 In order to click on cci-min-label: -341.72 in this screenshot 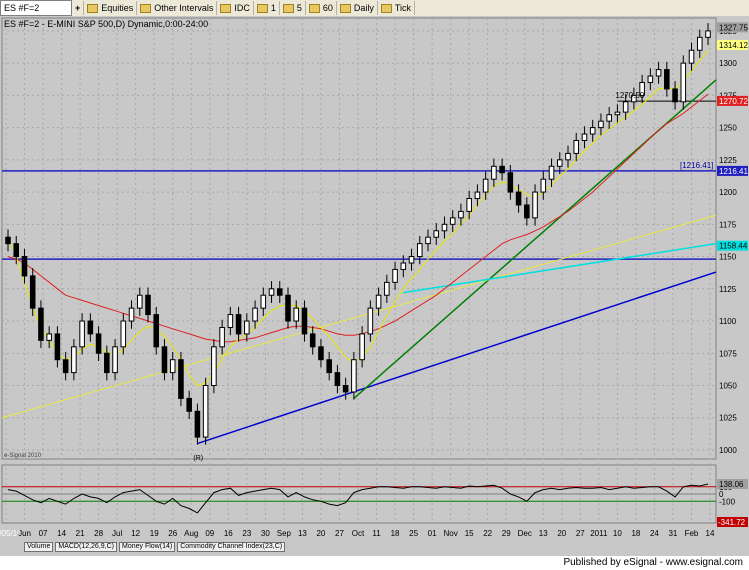, I will do `click(732, 522)`.